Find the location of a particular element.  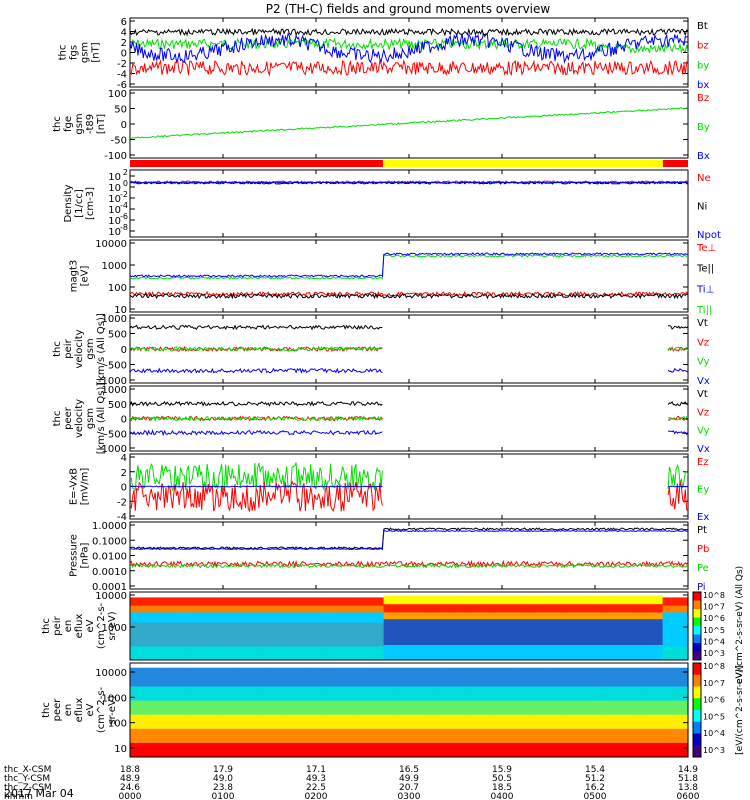

density-ylabel: [cm-3] is located at coordinates (90, 203).